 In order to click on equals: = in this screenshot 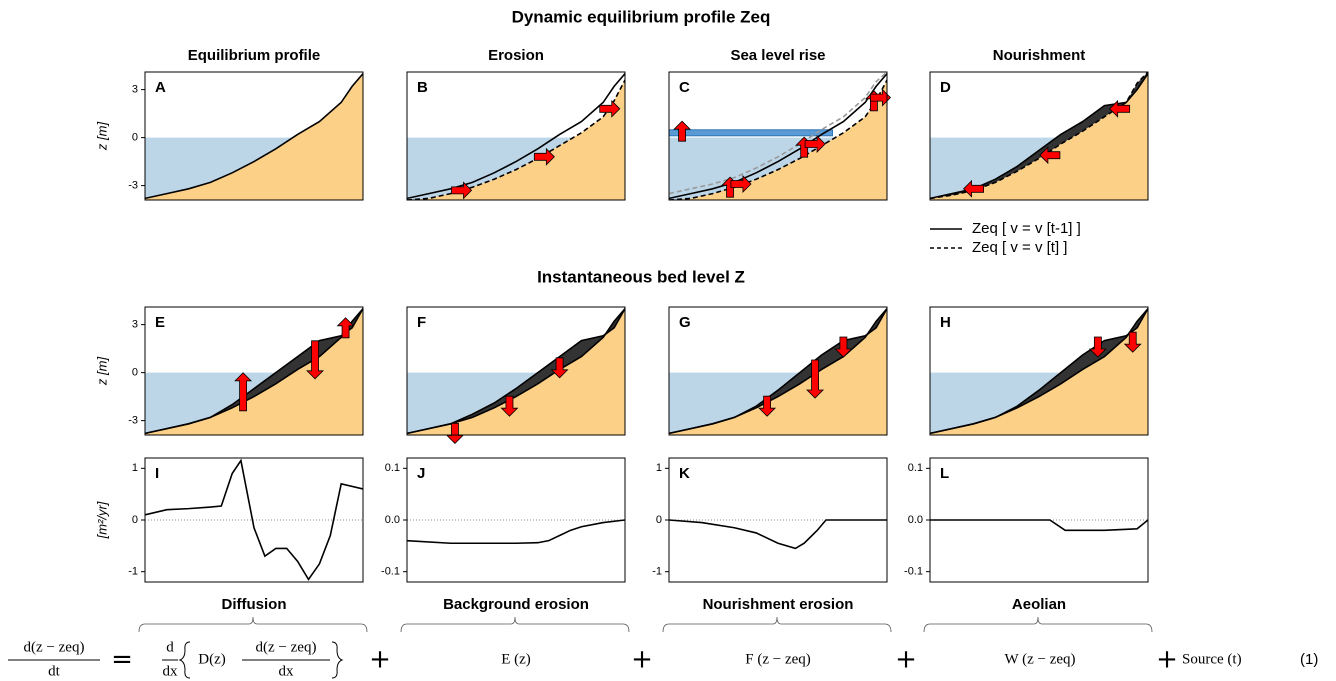, I will do `click(122, 660)`.